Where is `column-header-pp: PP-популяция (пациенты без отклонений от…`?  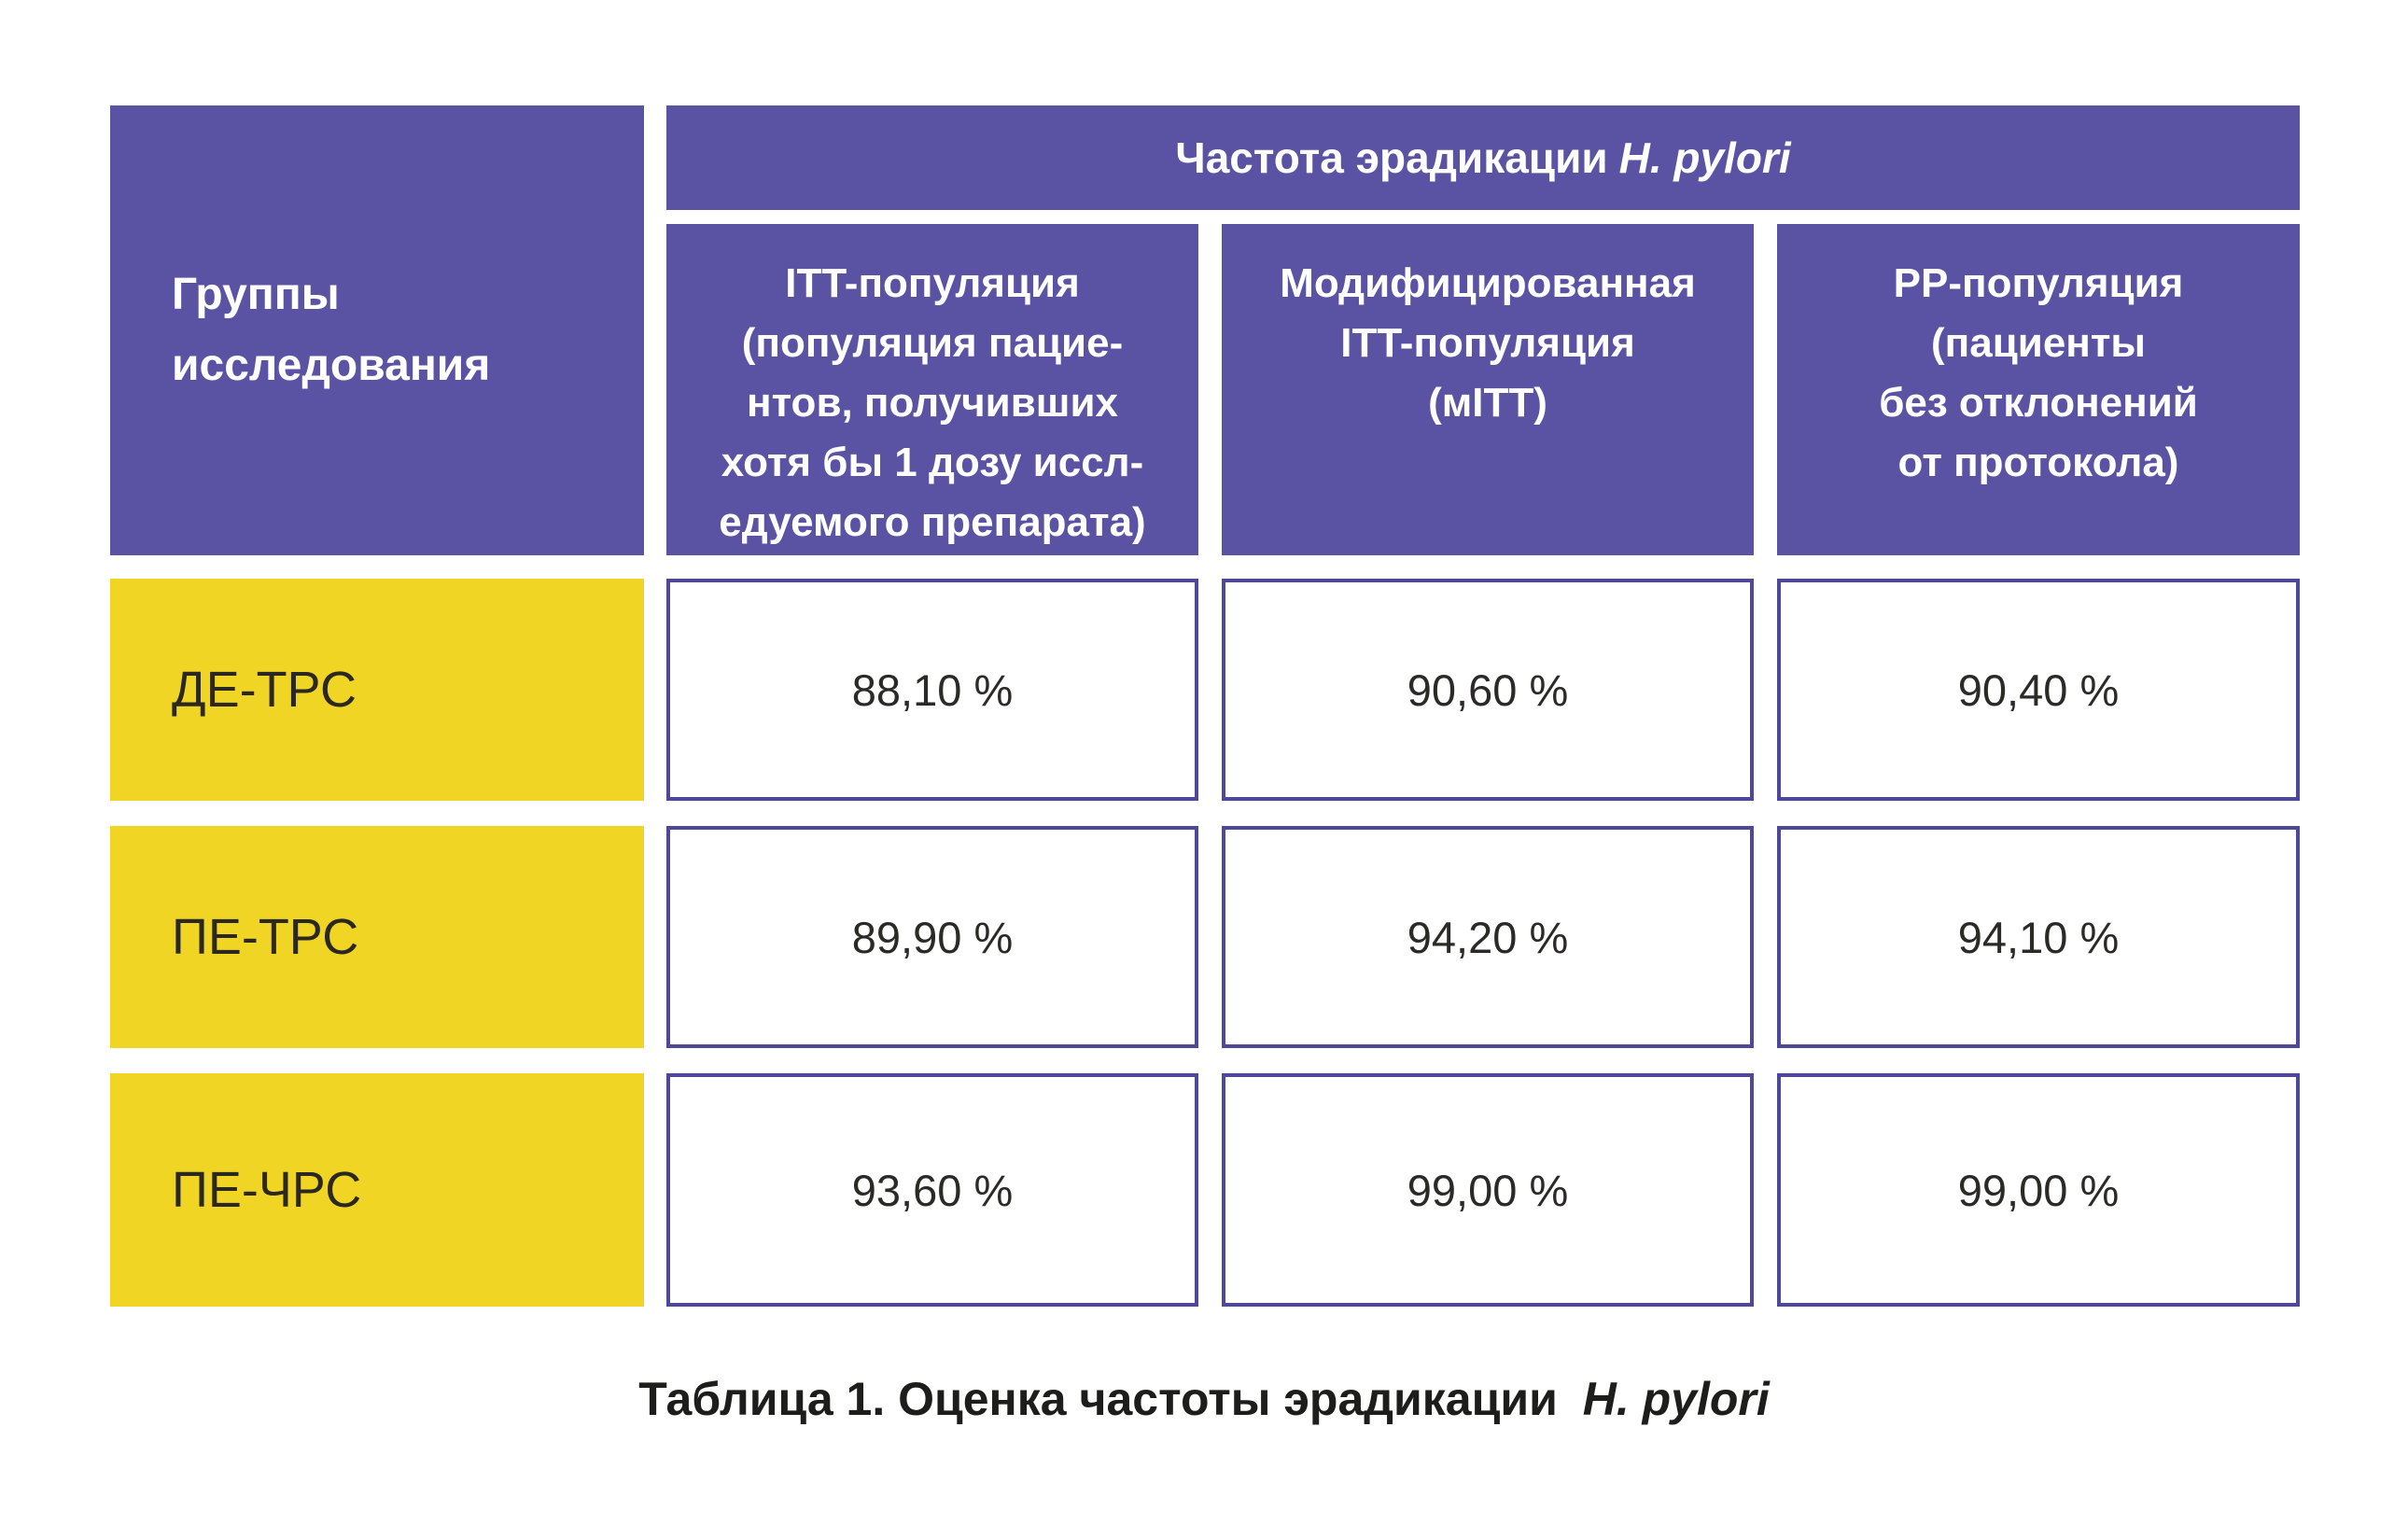
column-header-pp: PP-популяция (пациенты без отклонений от… is located at coordinates (2038, 390).